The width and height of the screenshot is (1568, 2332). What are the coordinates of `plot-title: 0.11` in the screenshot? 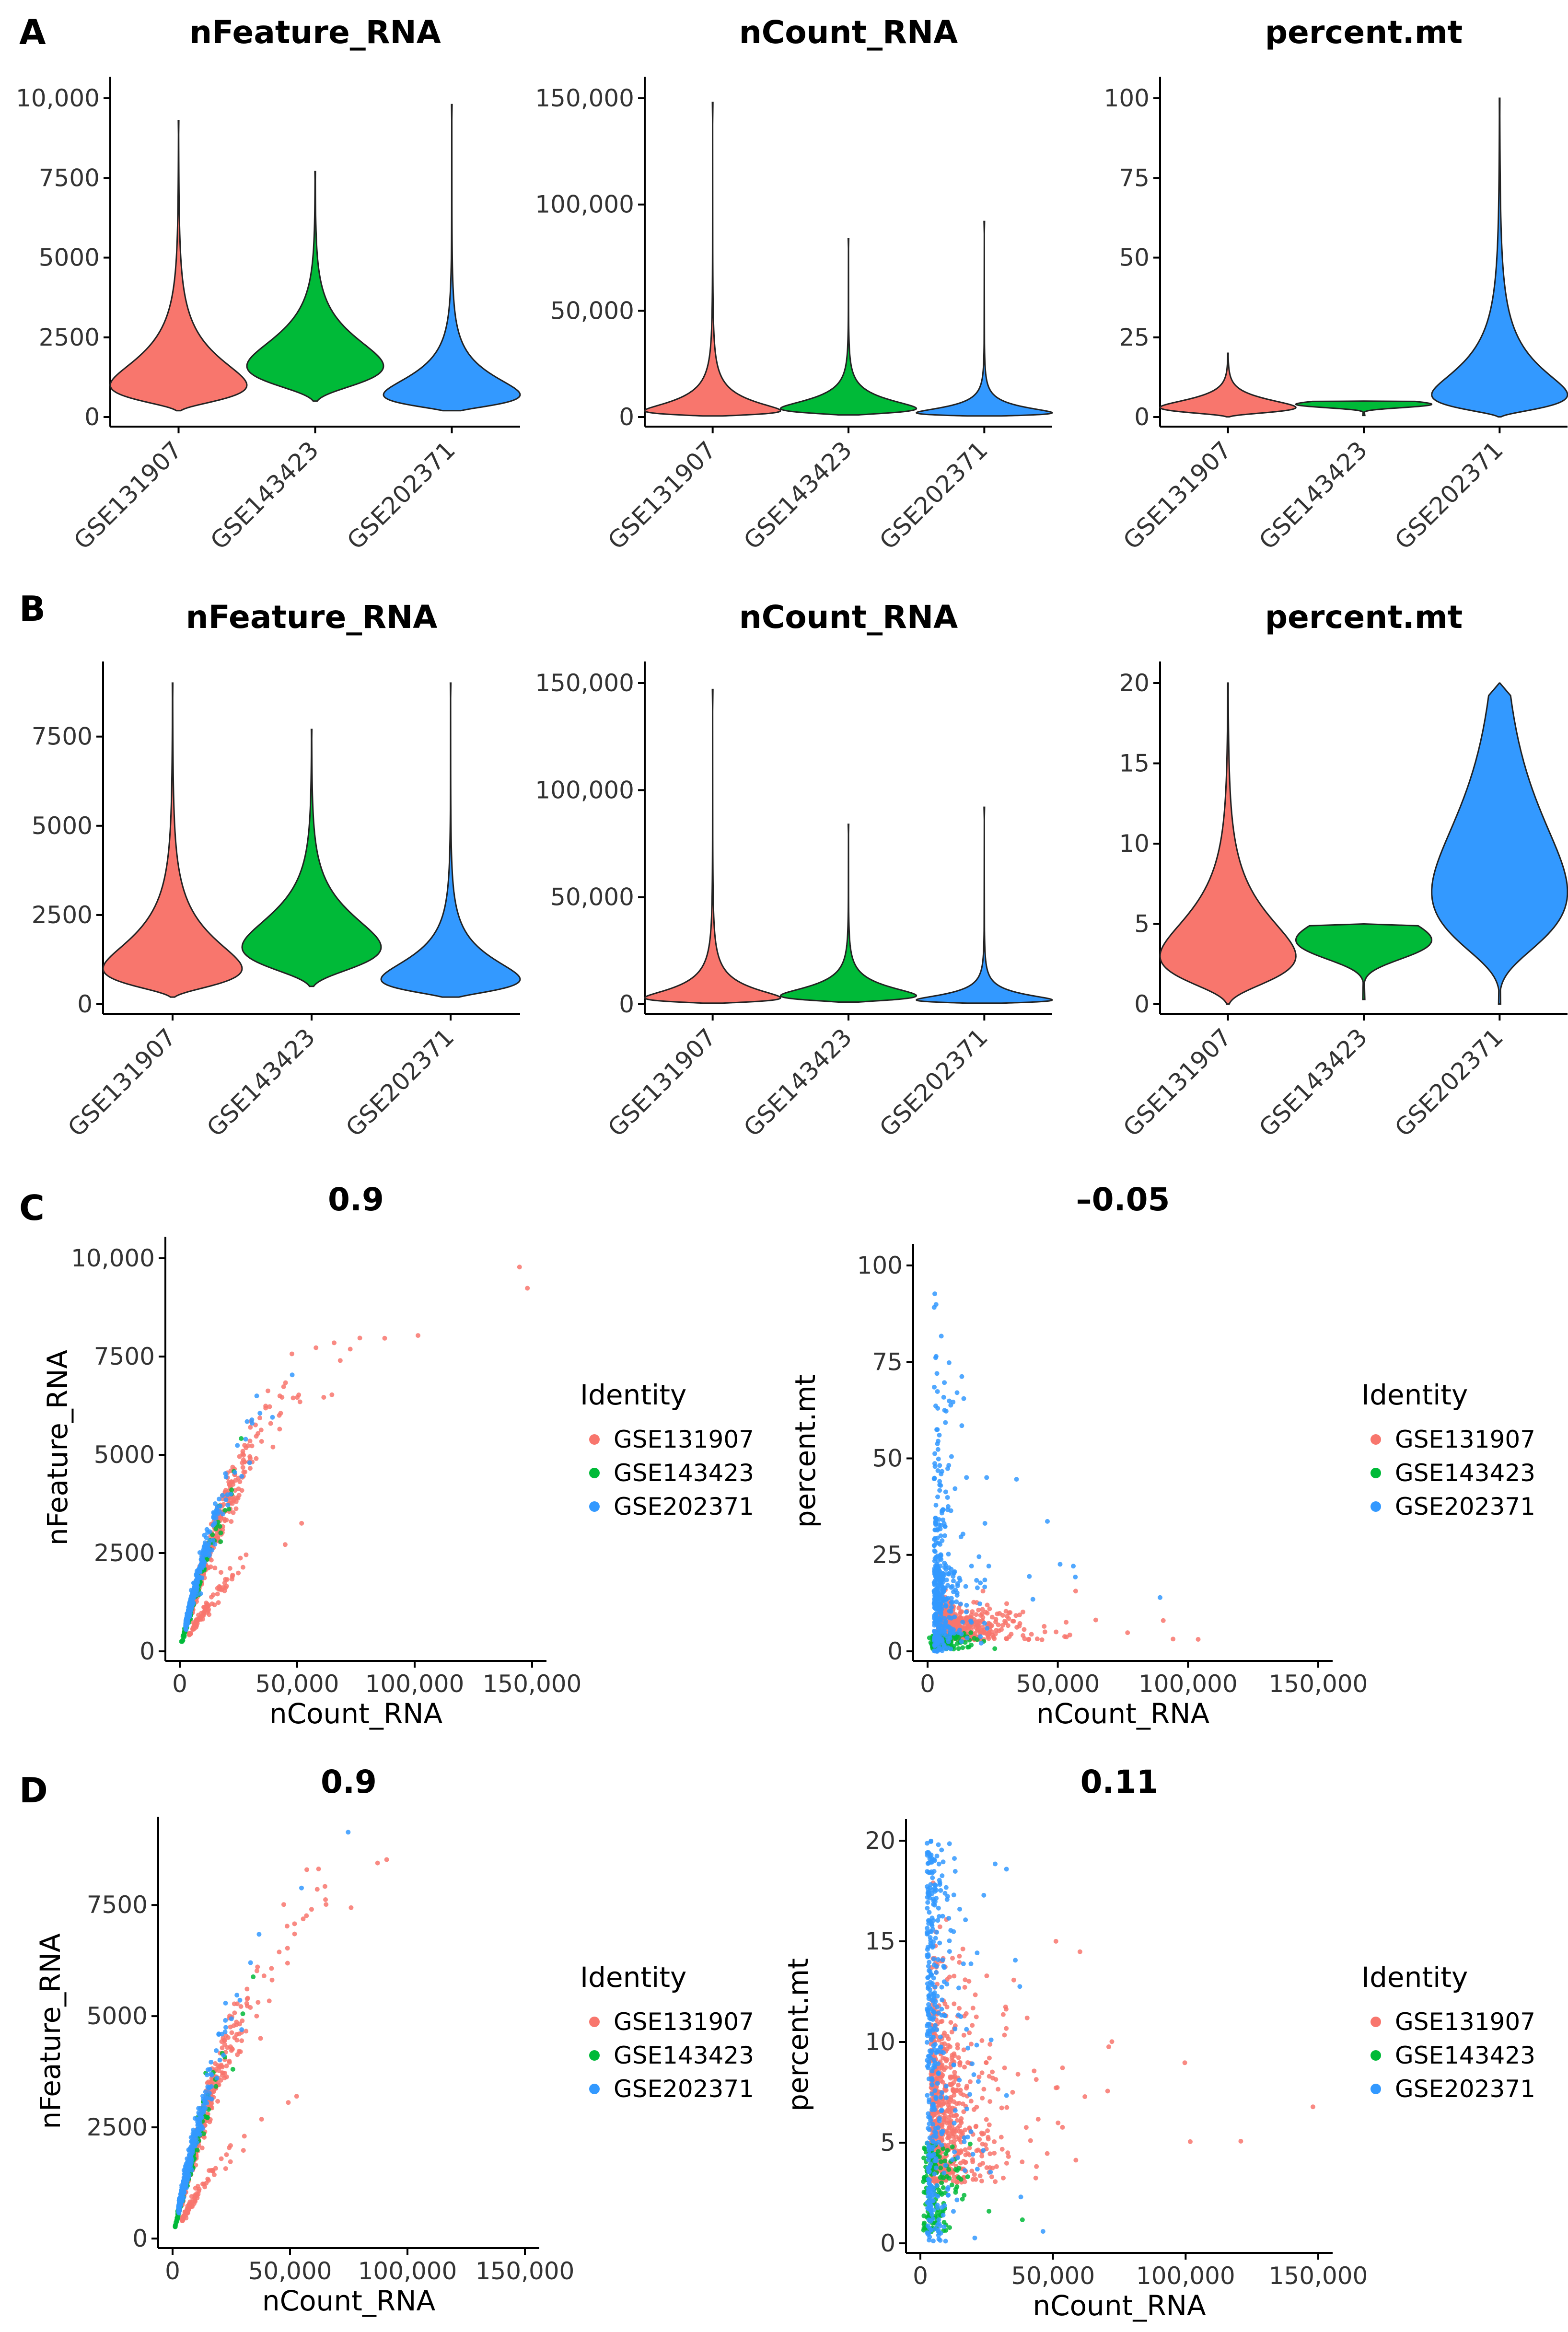 It's located at (1119, 1782).